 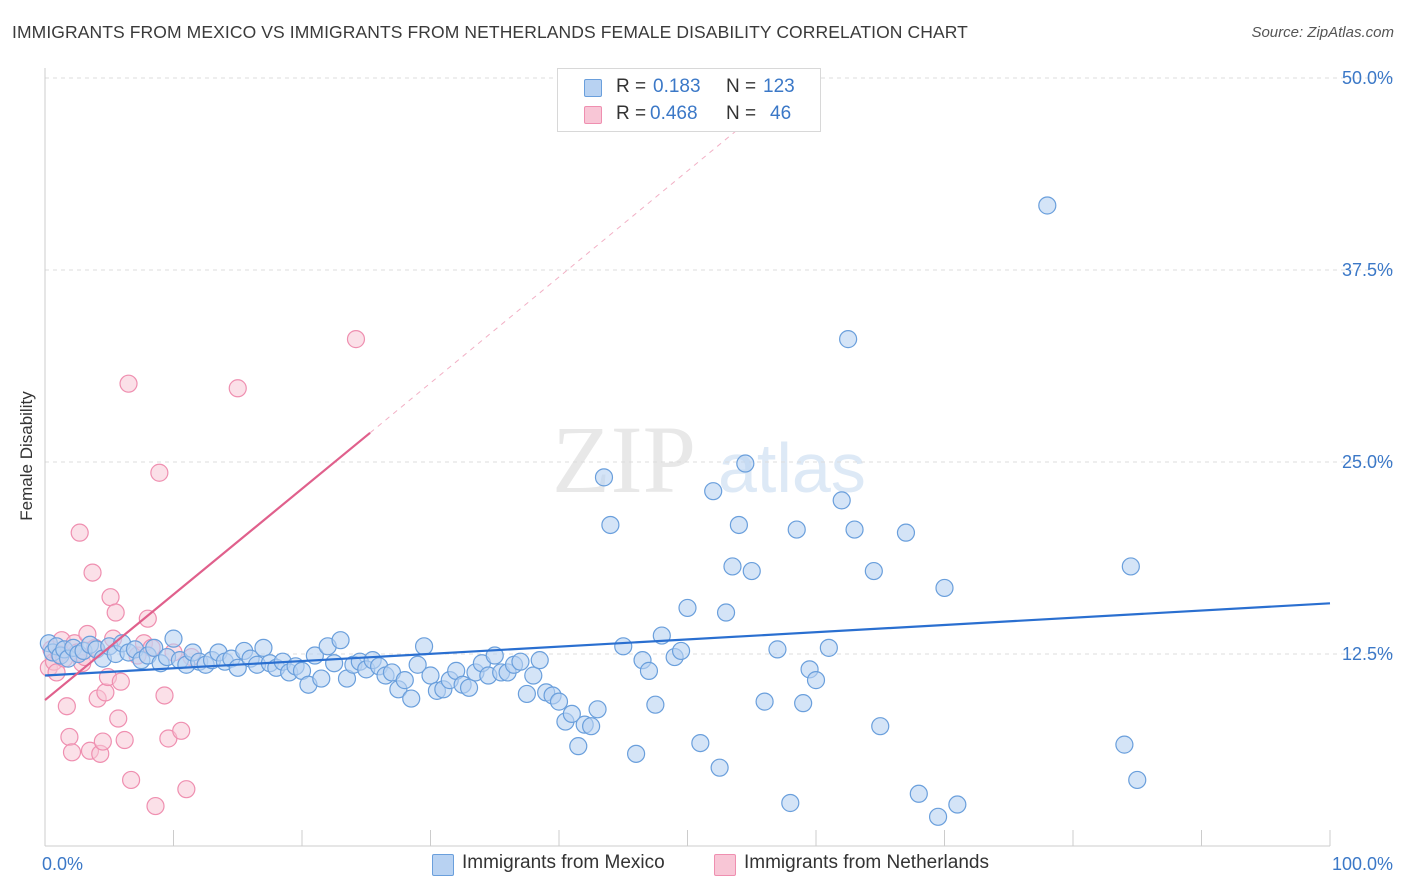 What do you see at coordinates (631, 113) in the screenshot?
I see `netherlands-r-label: R =` at bounding box center [631, 113].